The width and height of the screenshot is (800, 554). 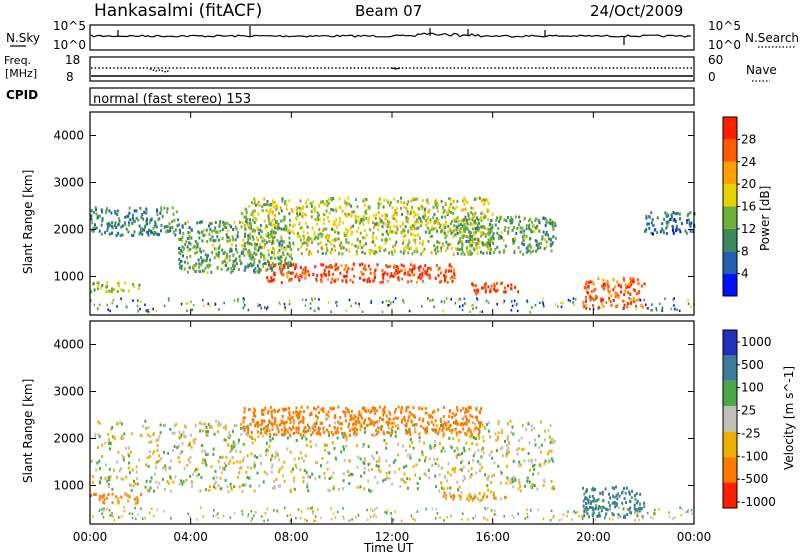 I want to click on colorbar-swatch, so click(x=730, y=444).